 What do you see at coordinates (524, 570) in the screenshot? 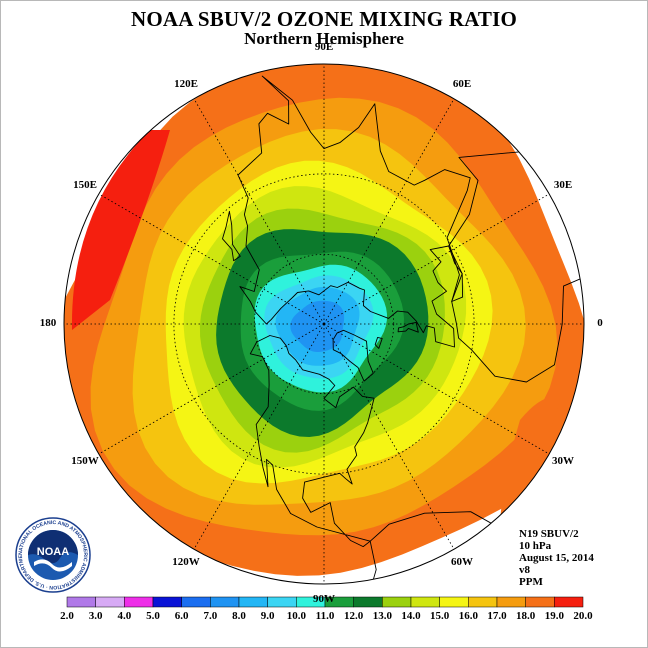
I see `version-label: v8` at bounding box center [524, 570].